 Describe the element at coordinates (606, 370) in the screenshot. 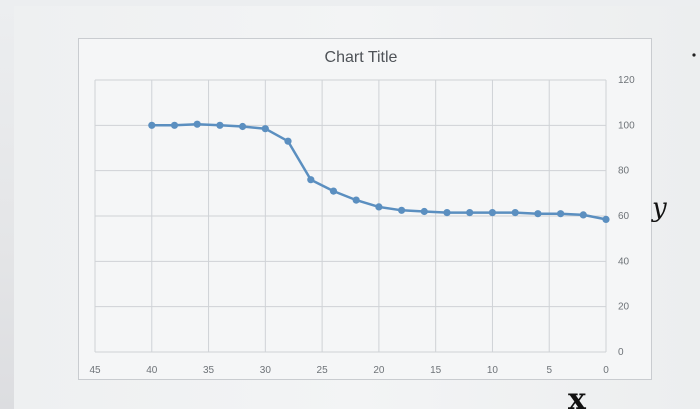

I see `x-tick-label: 0` at that location.